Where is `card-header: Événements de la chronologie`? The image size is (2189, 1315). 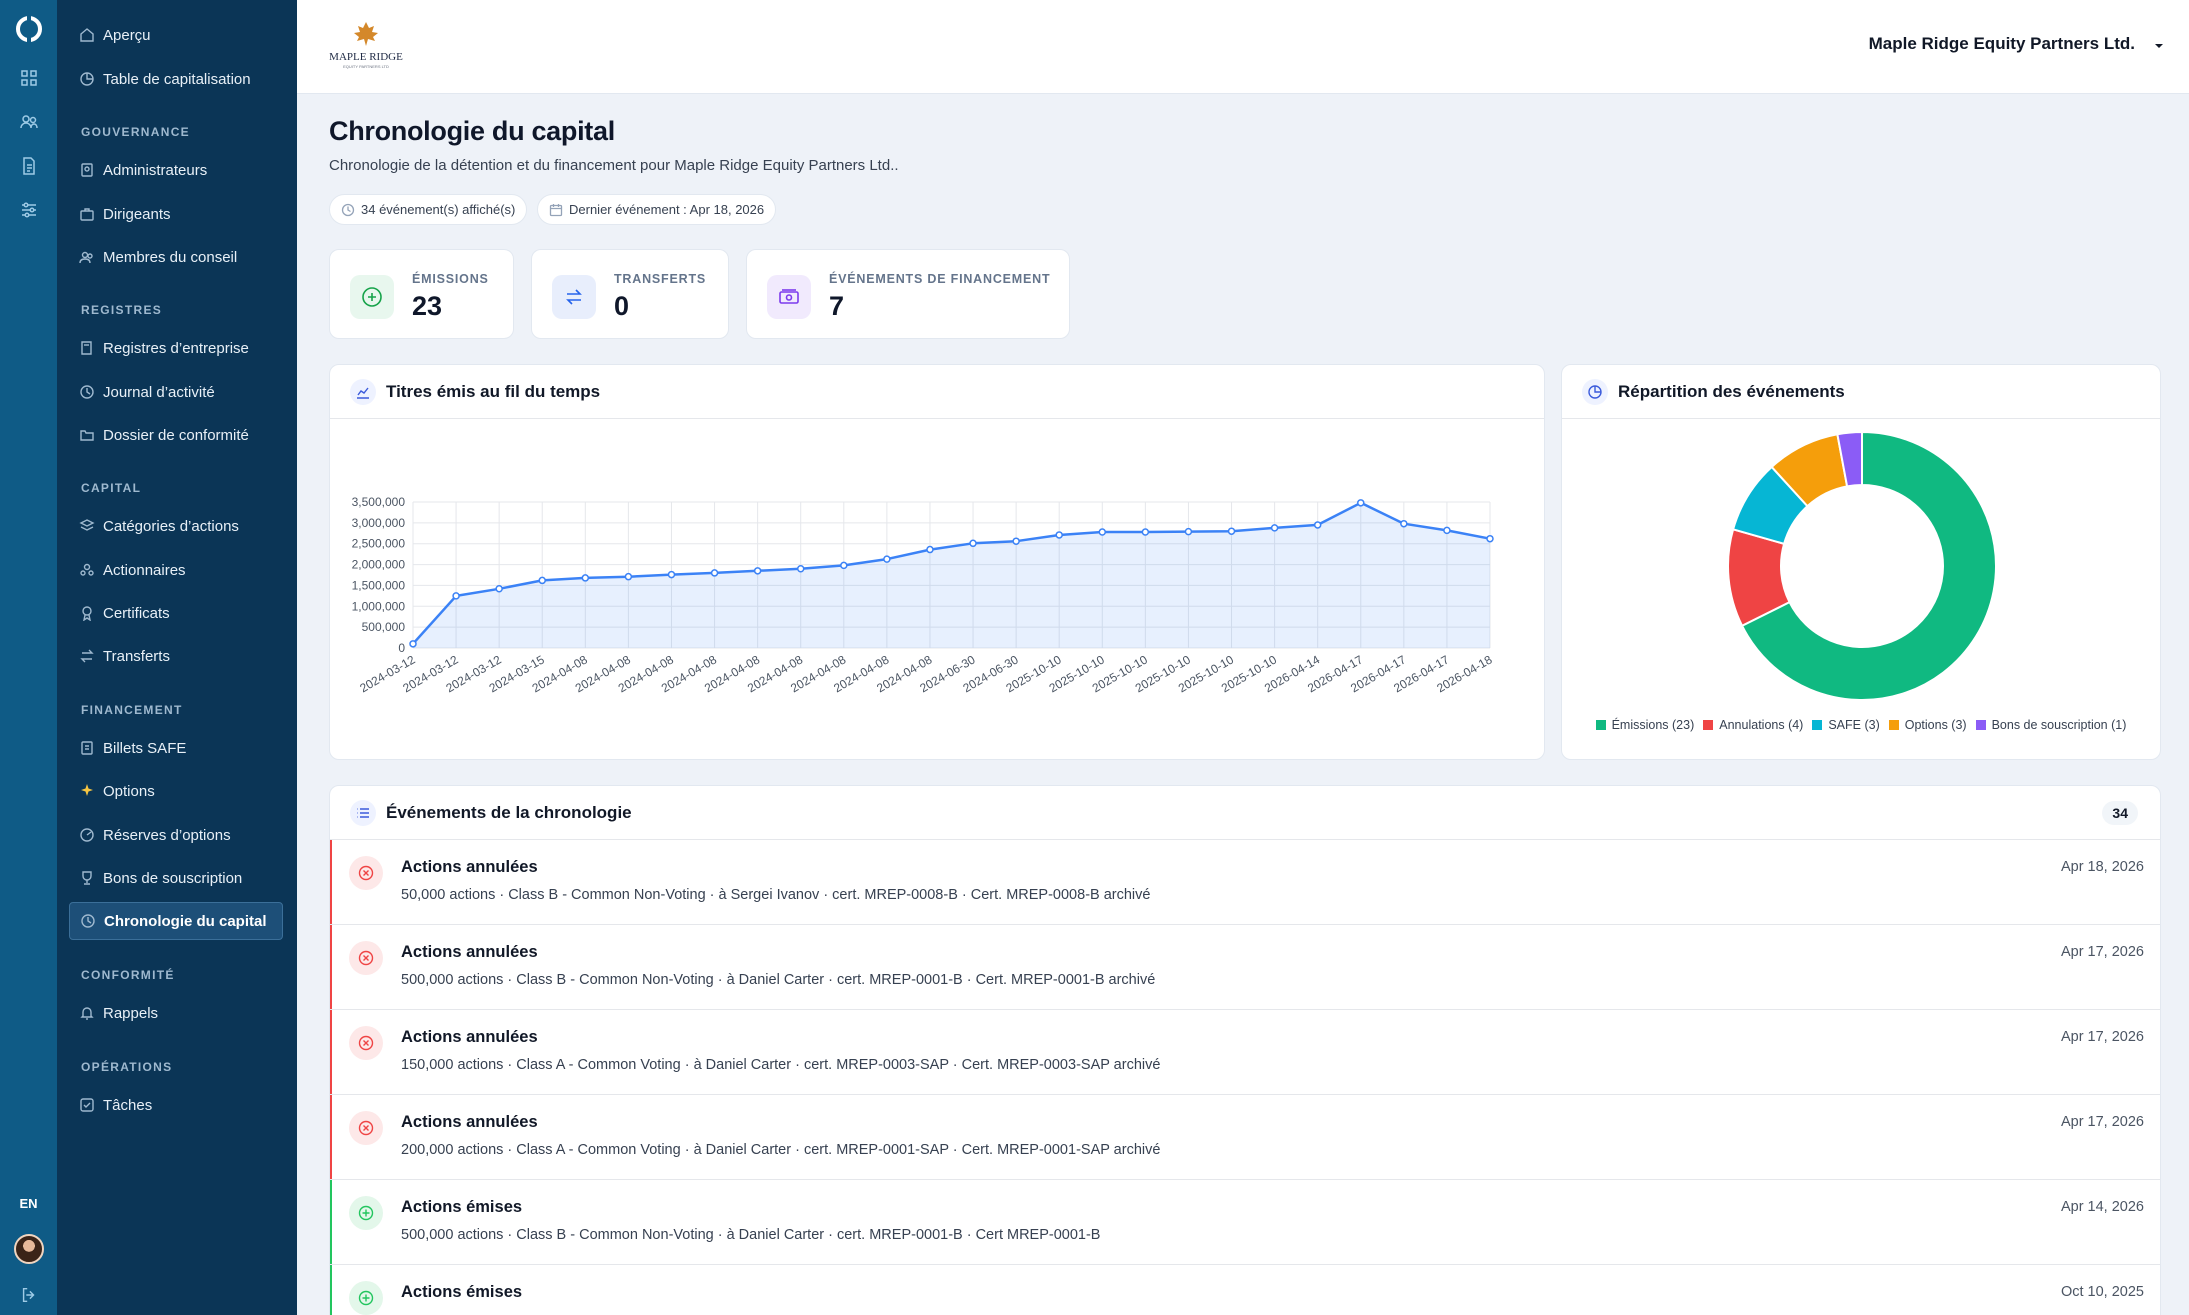 card-header: Événements de la chronologie is located at coordinates (1245, 813).